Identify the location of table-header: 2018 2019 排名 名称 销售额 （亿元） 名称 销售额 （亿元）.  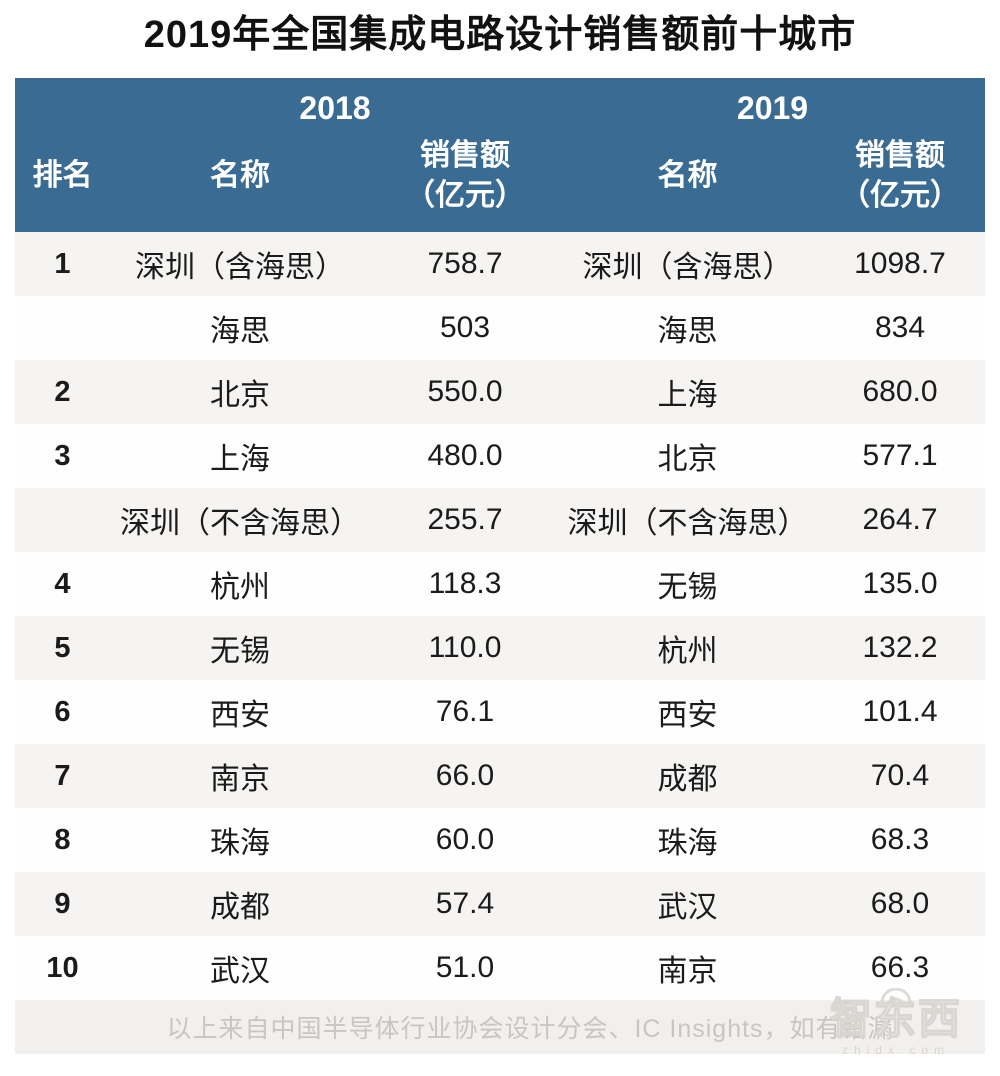
(500, 155).